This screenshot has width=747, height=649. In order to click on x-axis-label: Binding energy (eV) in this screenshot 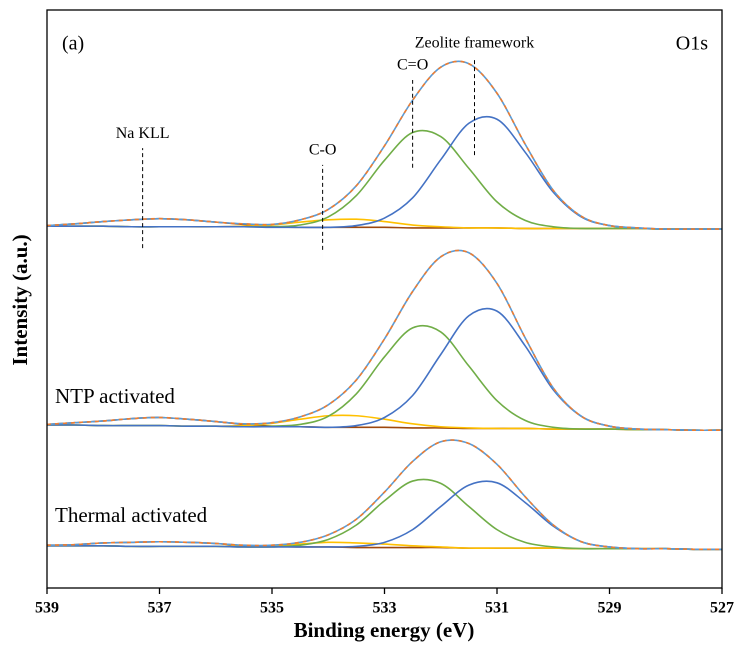, I will do `click(384, 630)`.